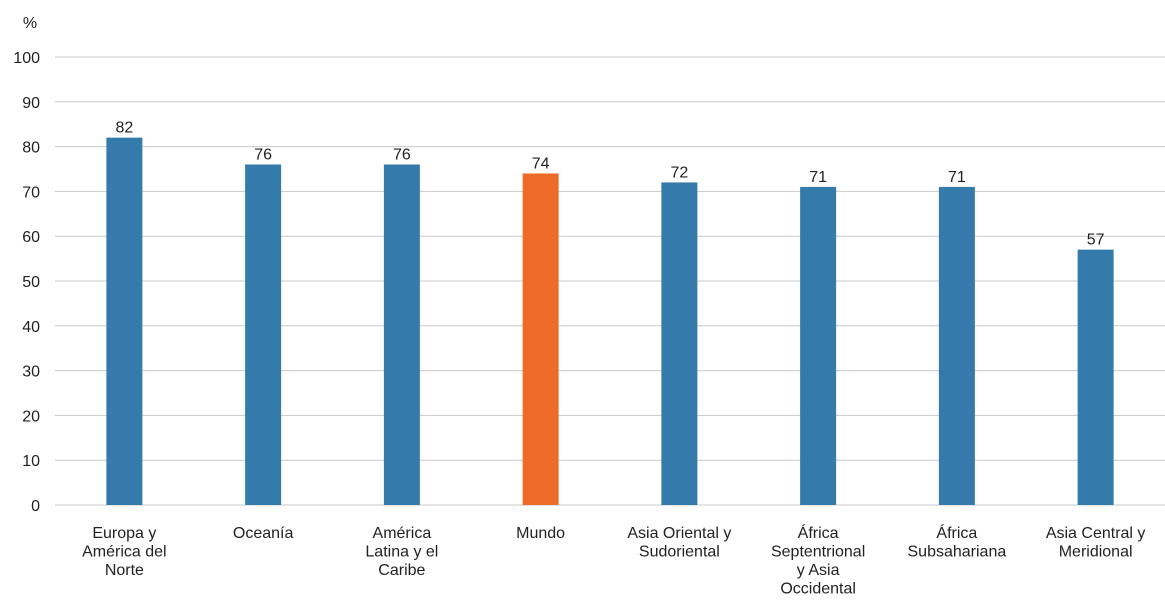  I want to click on data-label: 72, so click(679, 172).